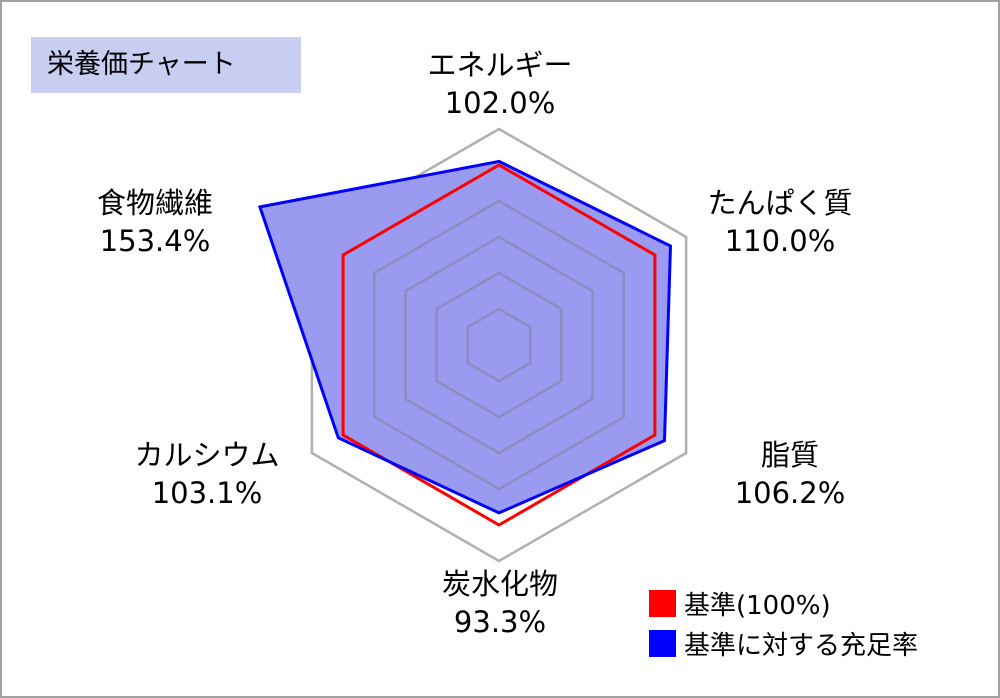 This screenshot has width=1000, height=698. I want to click on legend-item-baseline-label: 基準(100%), so click(757, 606).